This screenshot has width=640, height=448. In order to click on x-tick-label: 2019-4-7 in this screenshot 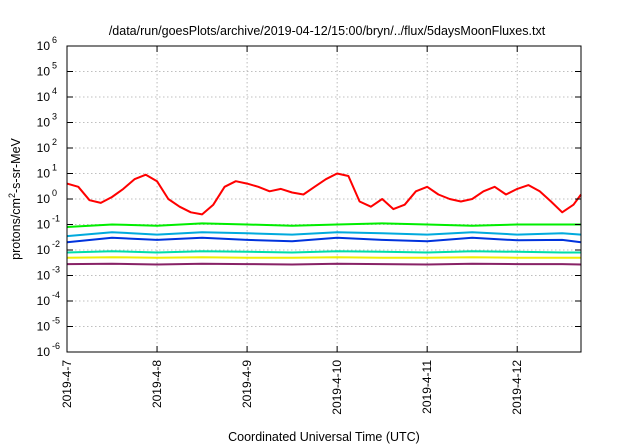, I will do `click(67, 384)`.